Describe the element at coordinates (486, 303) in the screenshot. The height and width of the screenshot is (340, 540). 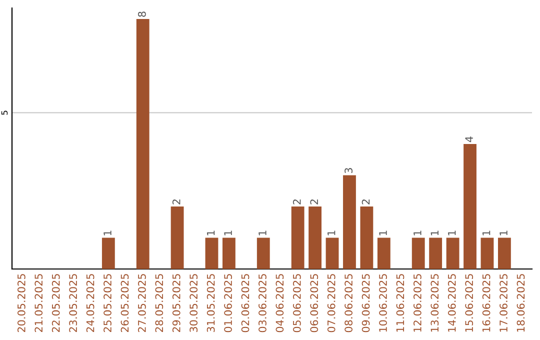
I see `x-tick-label: 16.06.2025` at that location.